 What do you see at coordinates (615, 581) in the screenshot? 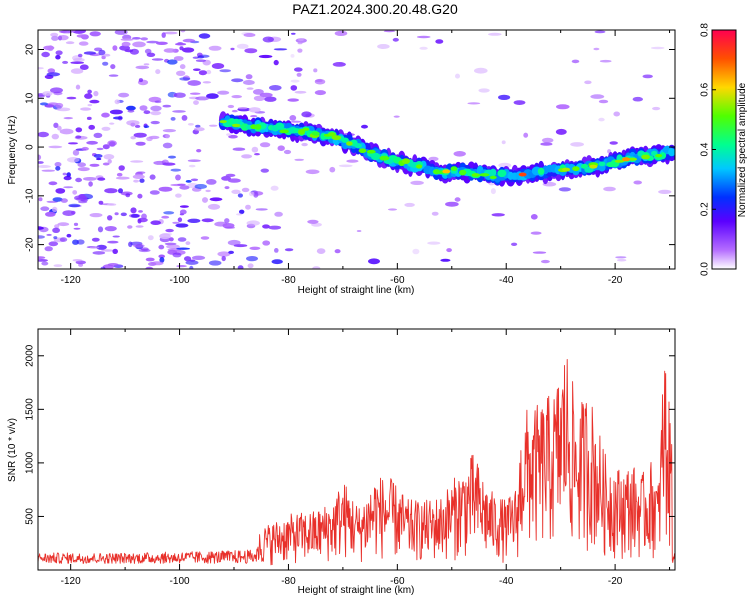
I see `x-tick-label: -20` at bounding box center [615, 581].